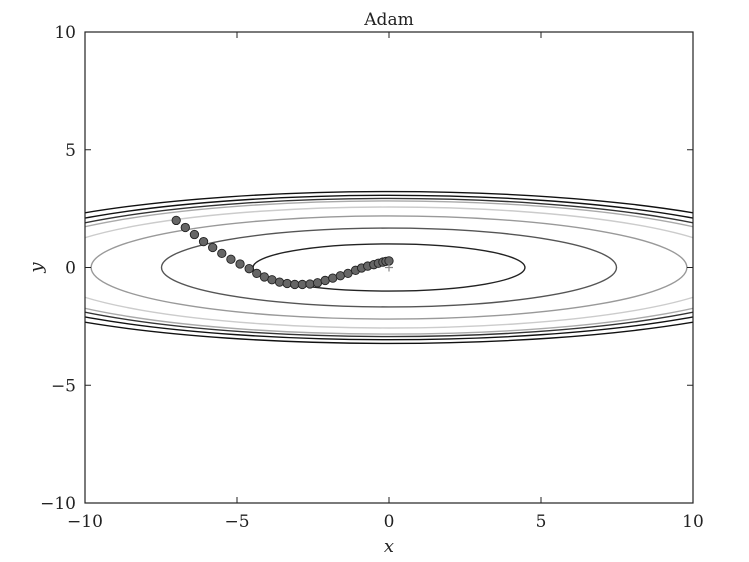  I want to click on x-axis-label: x, so click(389, 546).